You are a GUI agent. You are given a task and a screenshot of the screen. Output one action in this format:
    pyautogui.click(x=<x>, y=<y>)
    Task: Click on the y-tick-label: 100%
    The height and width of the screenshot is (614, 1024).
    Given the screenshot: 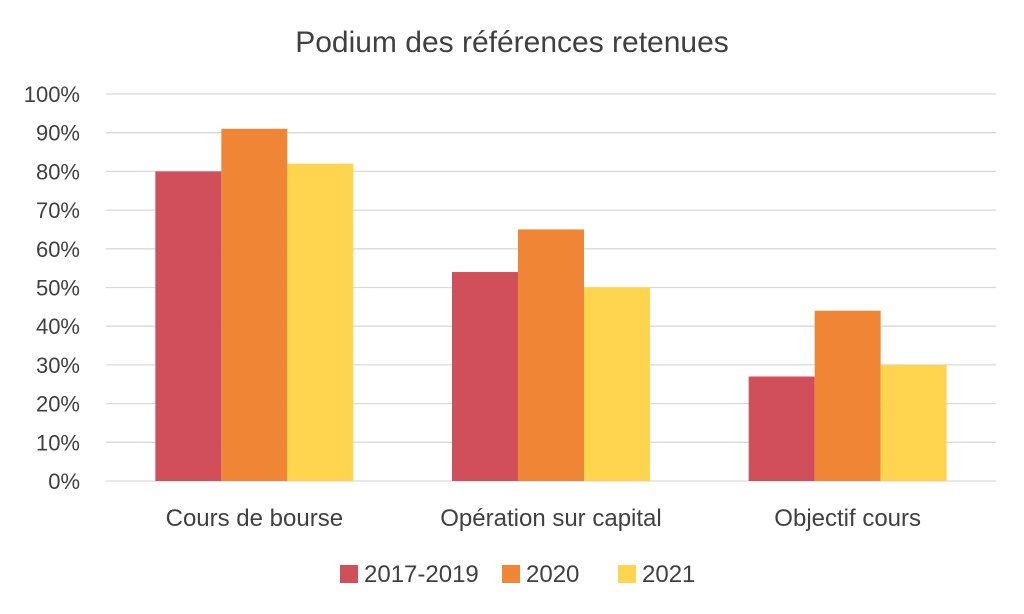 What is the action you would take?
    pyautogui.click(x=52, y=94)
    